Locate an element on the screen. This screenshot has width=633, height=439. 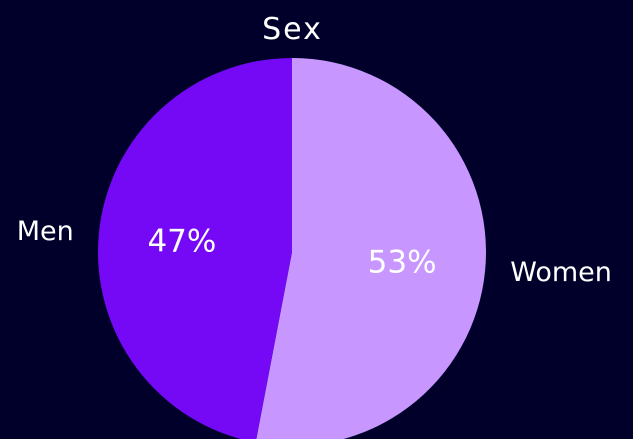
data-label-men: 47% is located at coordinates (181, 242).